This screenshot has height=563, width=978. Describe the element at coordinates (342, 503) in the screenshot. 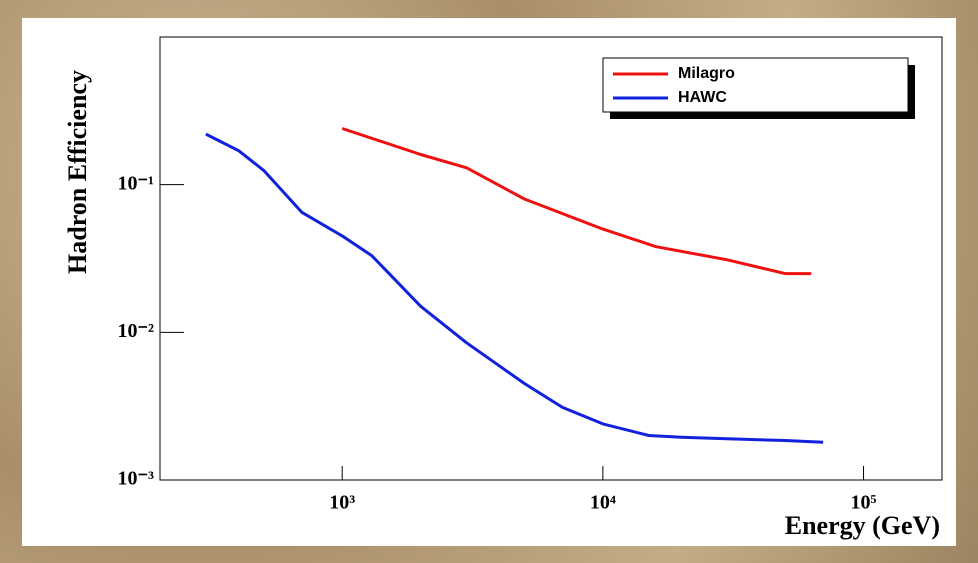

I see `x-tick-label: 10³` at that location.